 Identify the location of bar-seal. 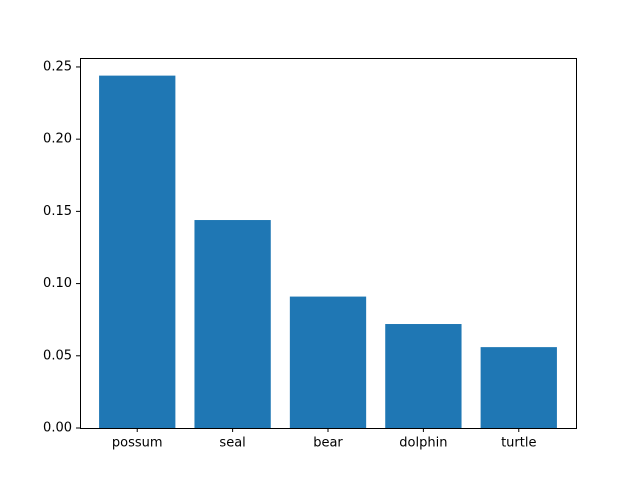
(232, 324).